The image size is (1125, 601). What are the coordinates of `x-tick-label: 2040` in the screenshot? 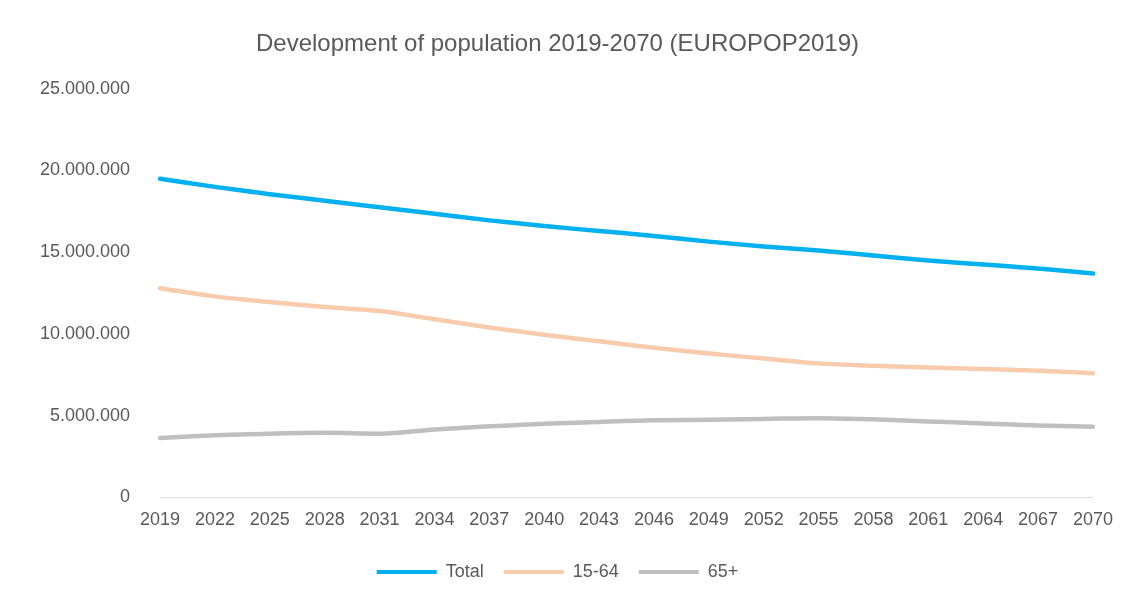 It's located at (544, 519).